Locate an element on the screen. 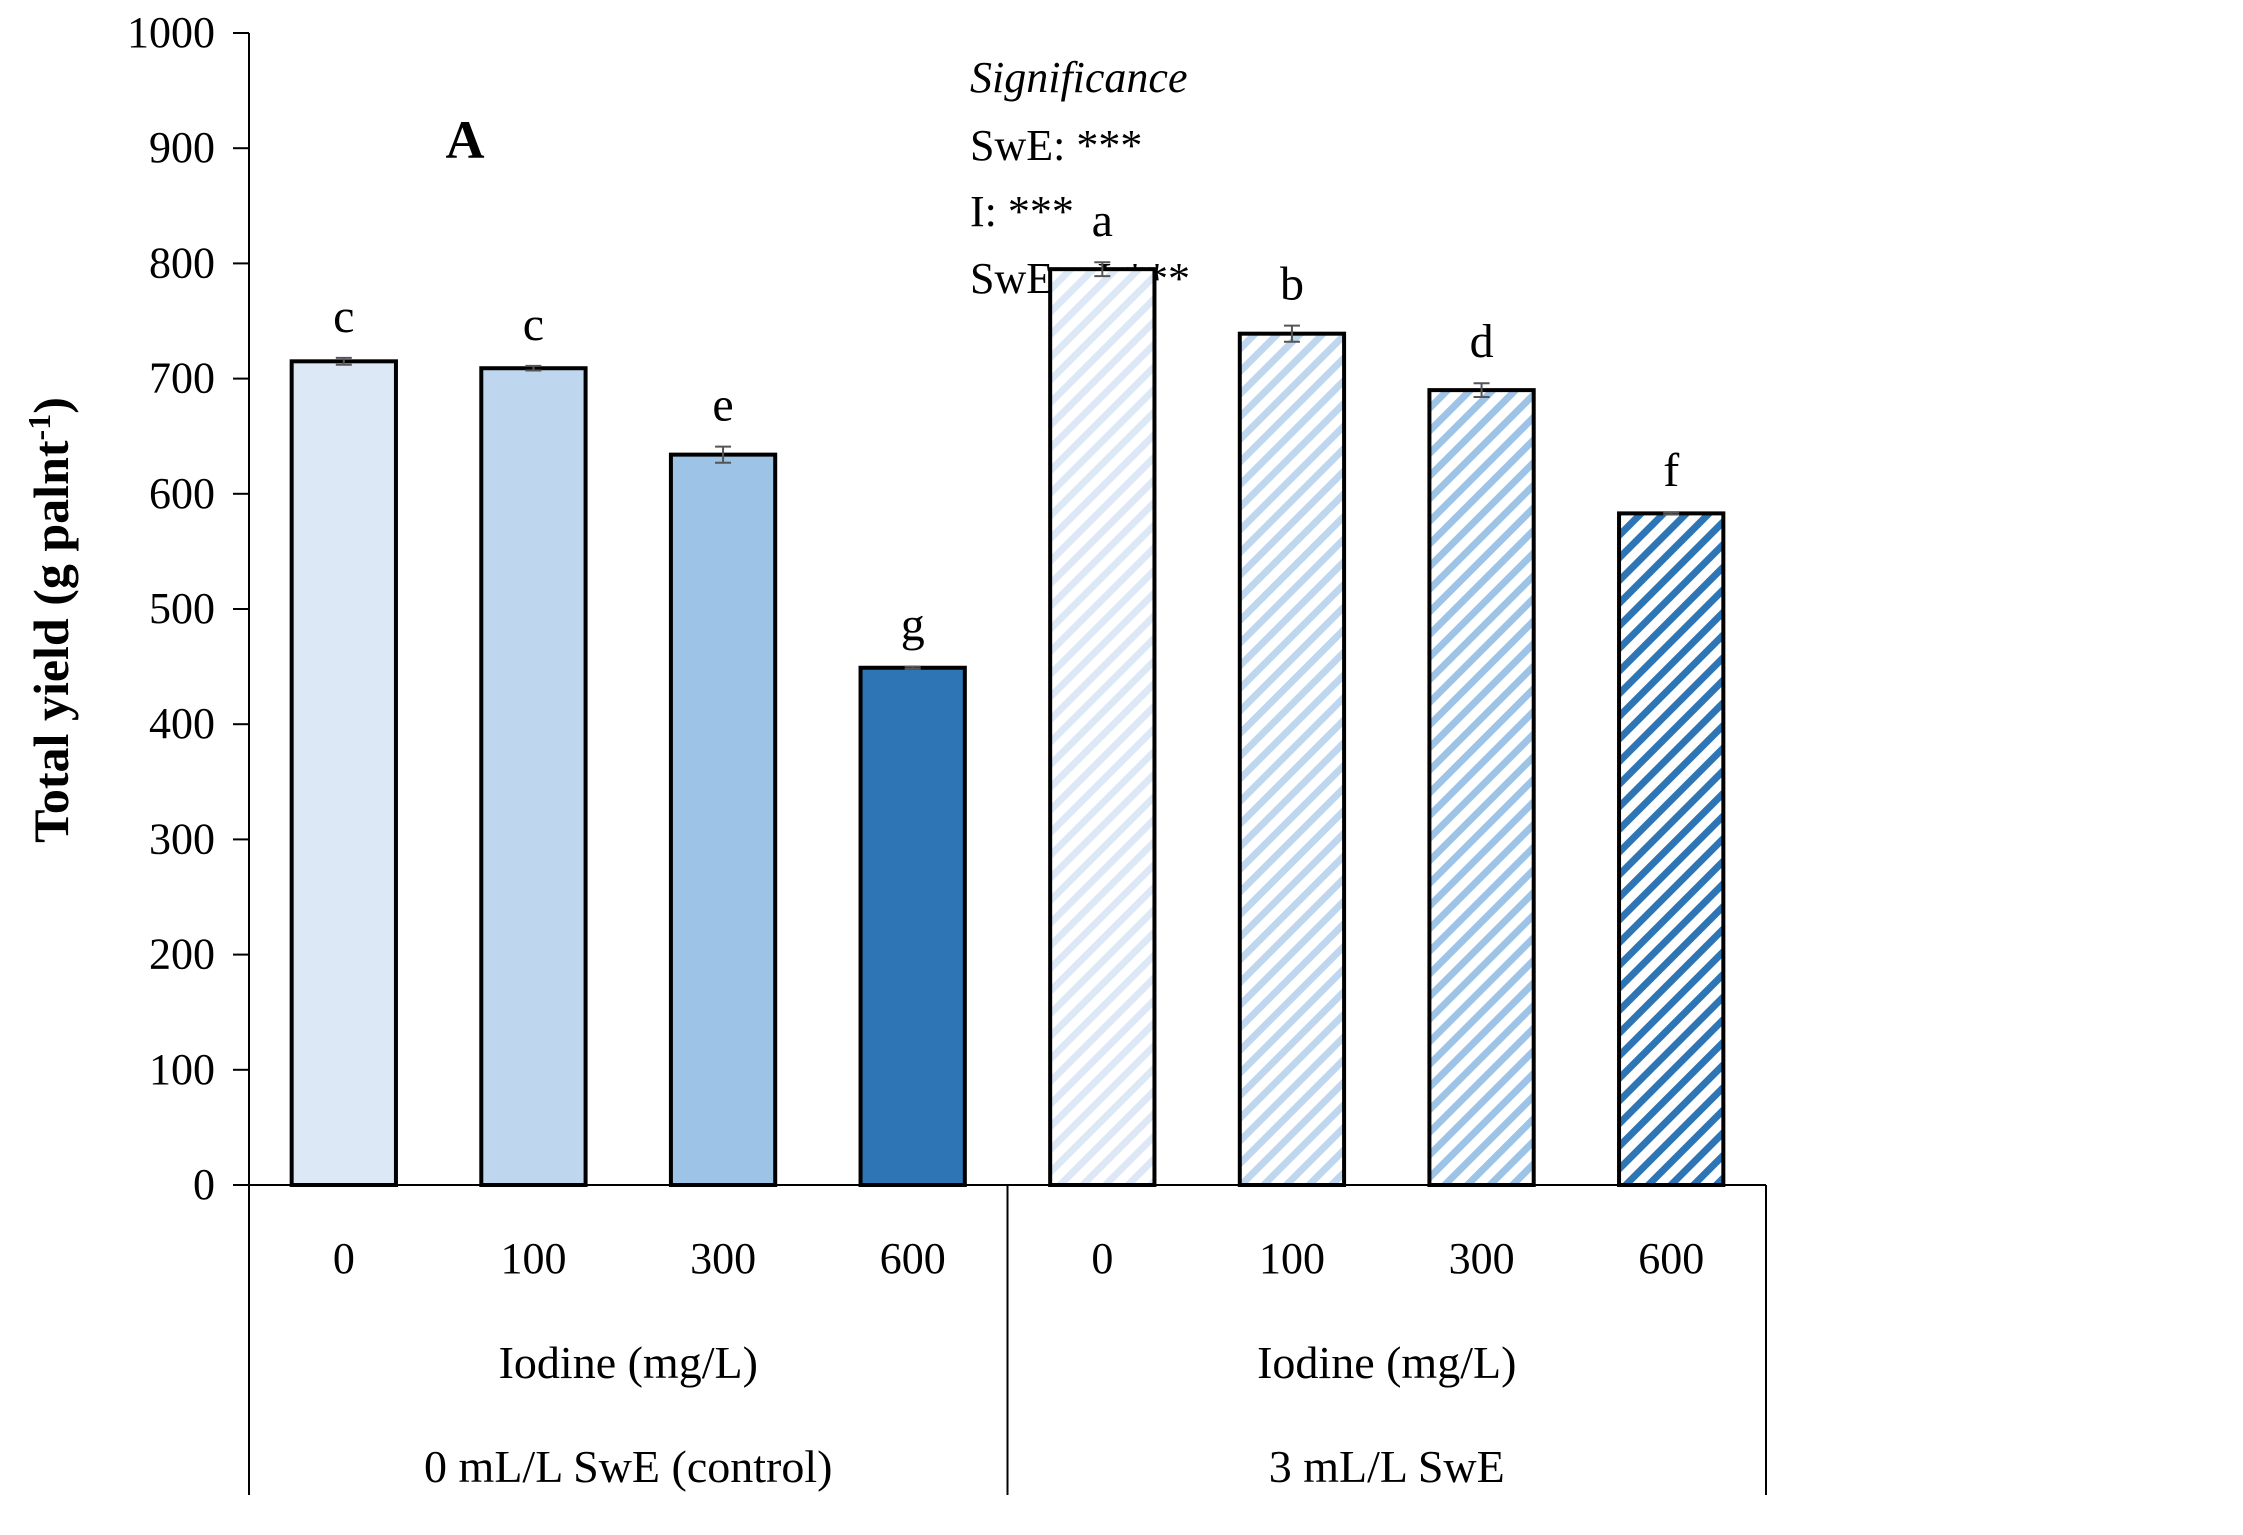  significance-letter: a is located at coordinates (1102, 220).